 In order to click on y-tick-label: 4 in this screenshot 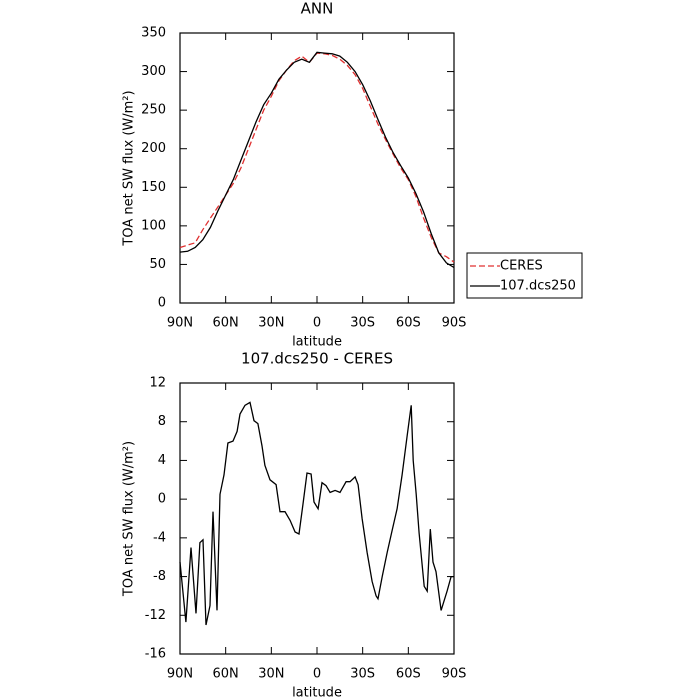, I will do `click(162, 460)`.